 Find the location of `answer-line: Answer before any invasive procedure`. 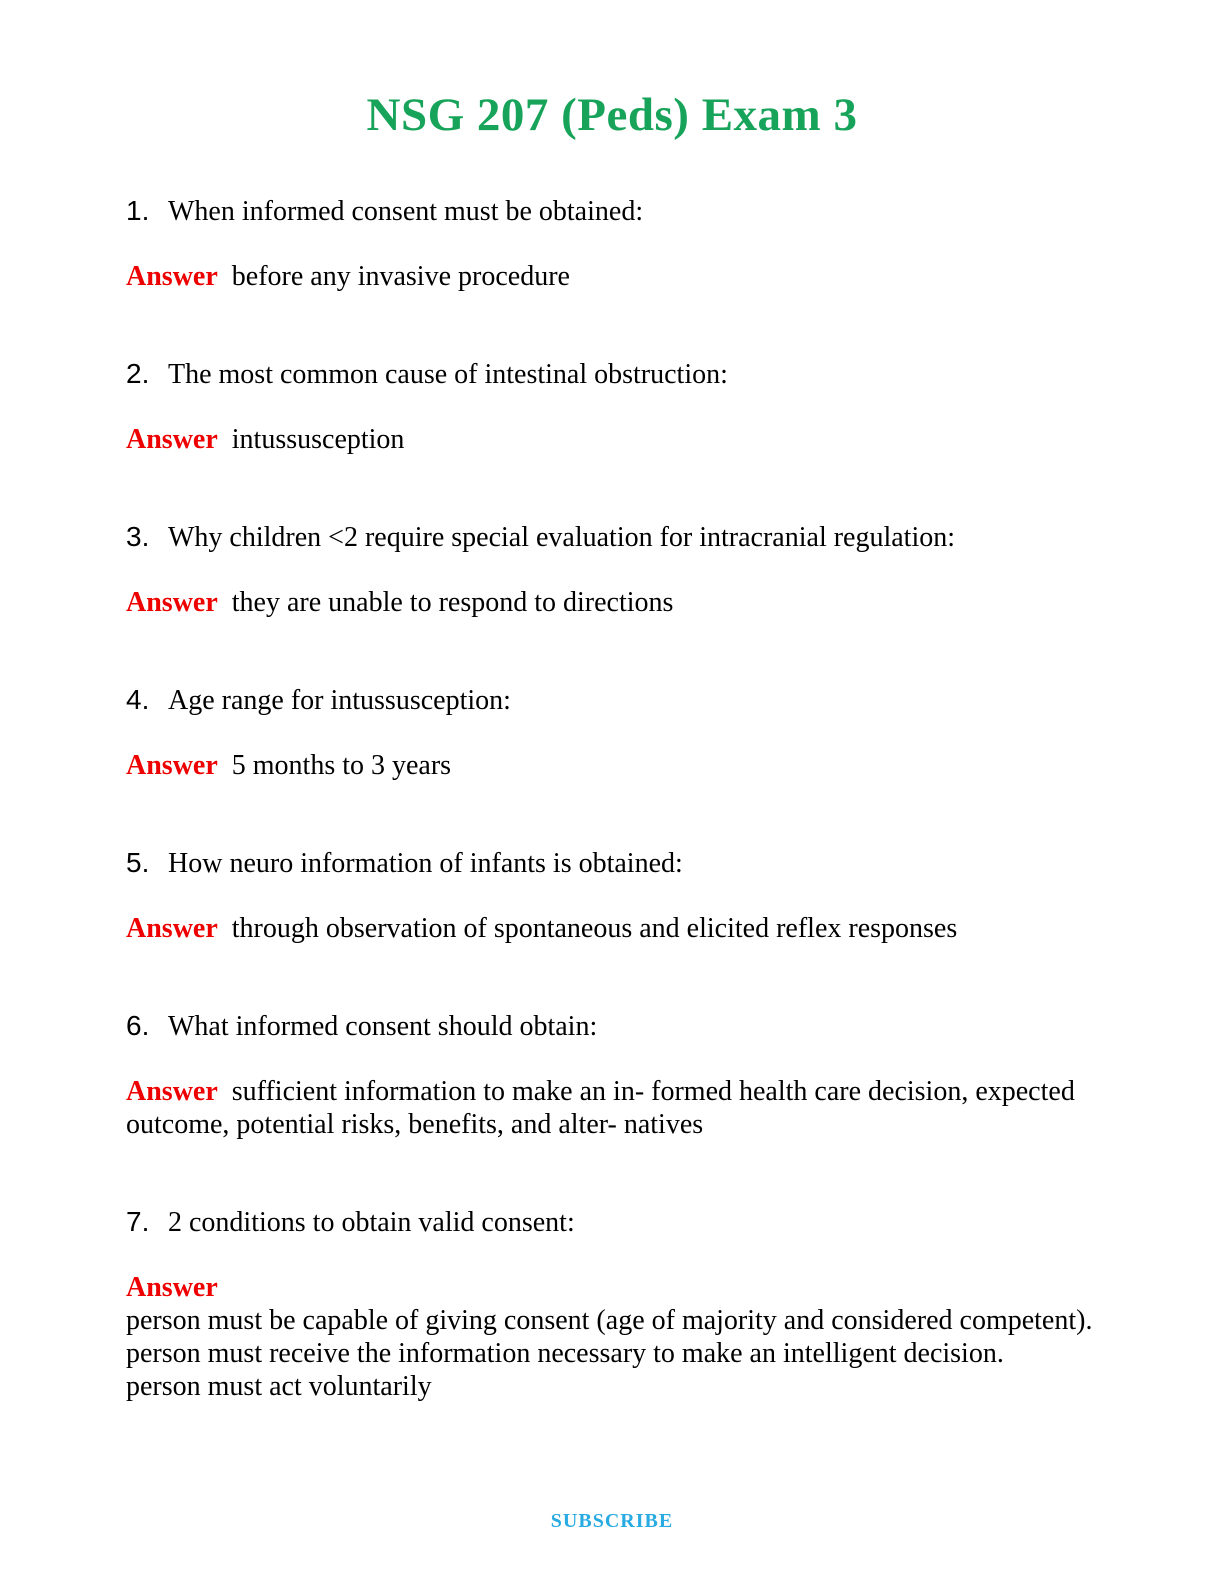

answer-line: Answer before any invasive procedure is located at coordinates (615, 276).